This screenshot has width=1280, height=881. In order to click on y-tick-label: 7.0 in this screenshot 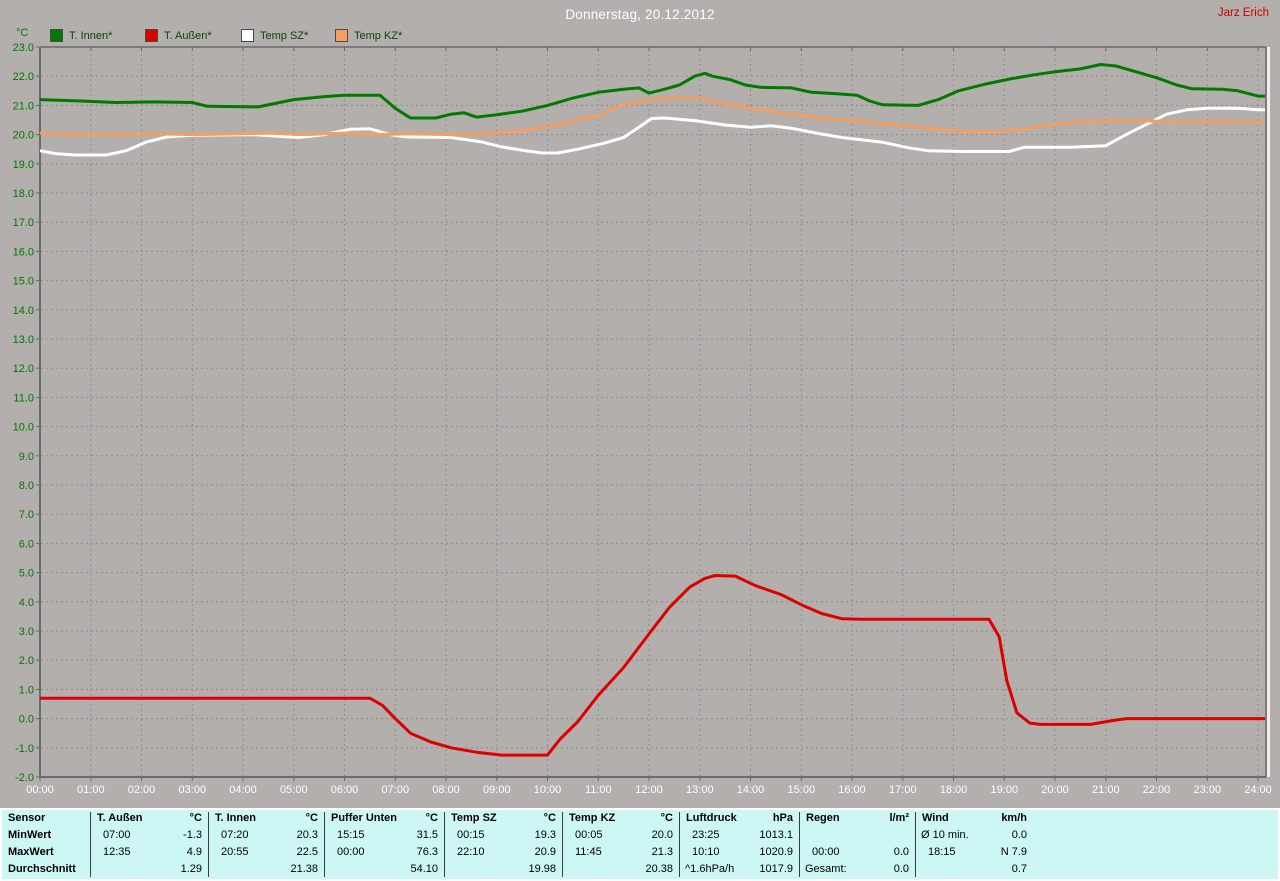, I will do `click(26, 515)`.